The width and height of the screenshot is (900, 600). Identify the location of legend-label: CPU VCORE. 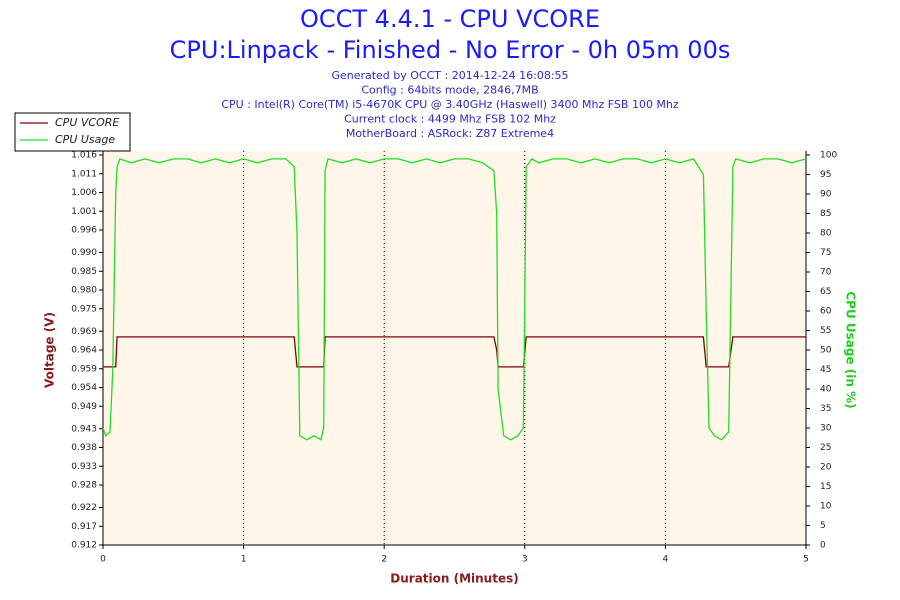
(87, 122).